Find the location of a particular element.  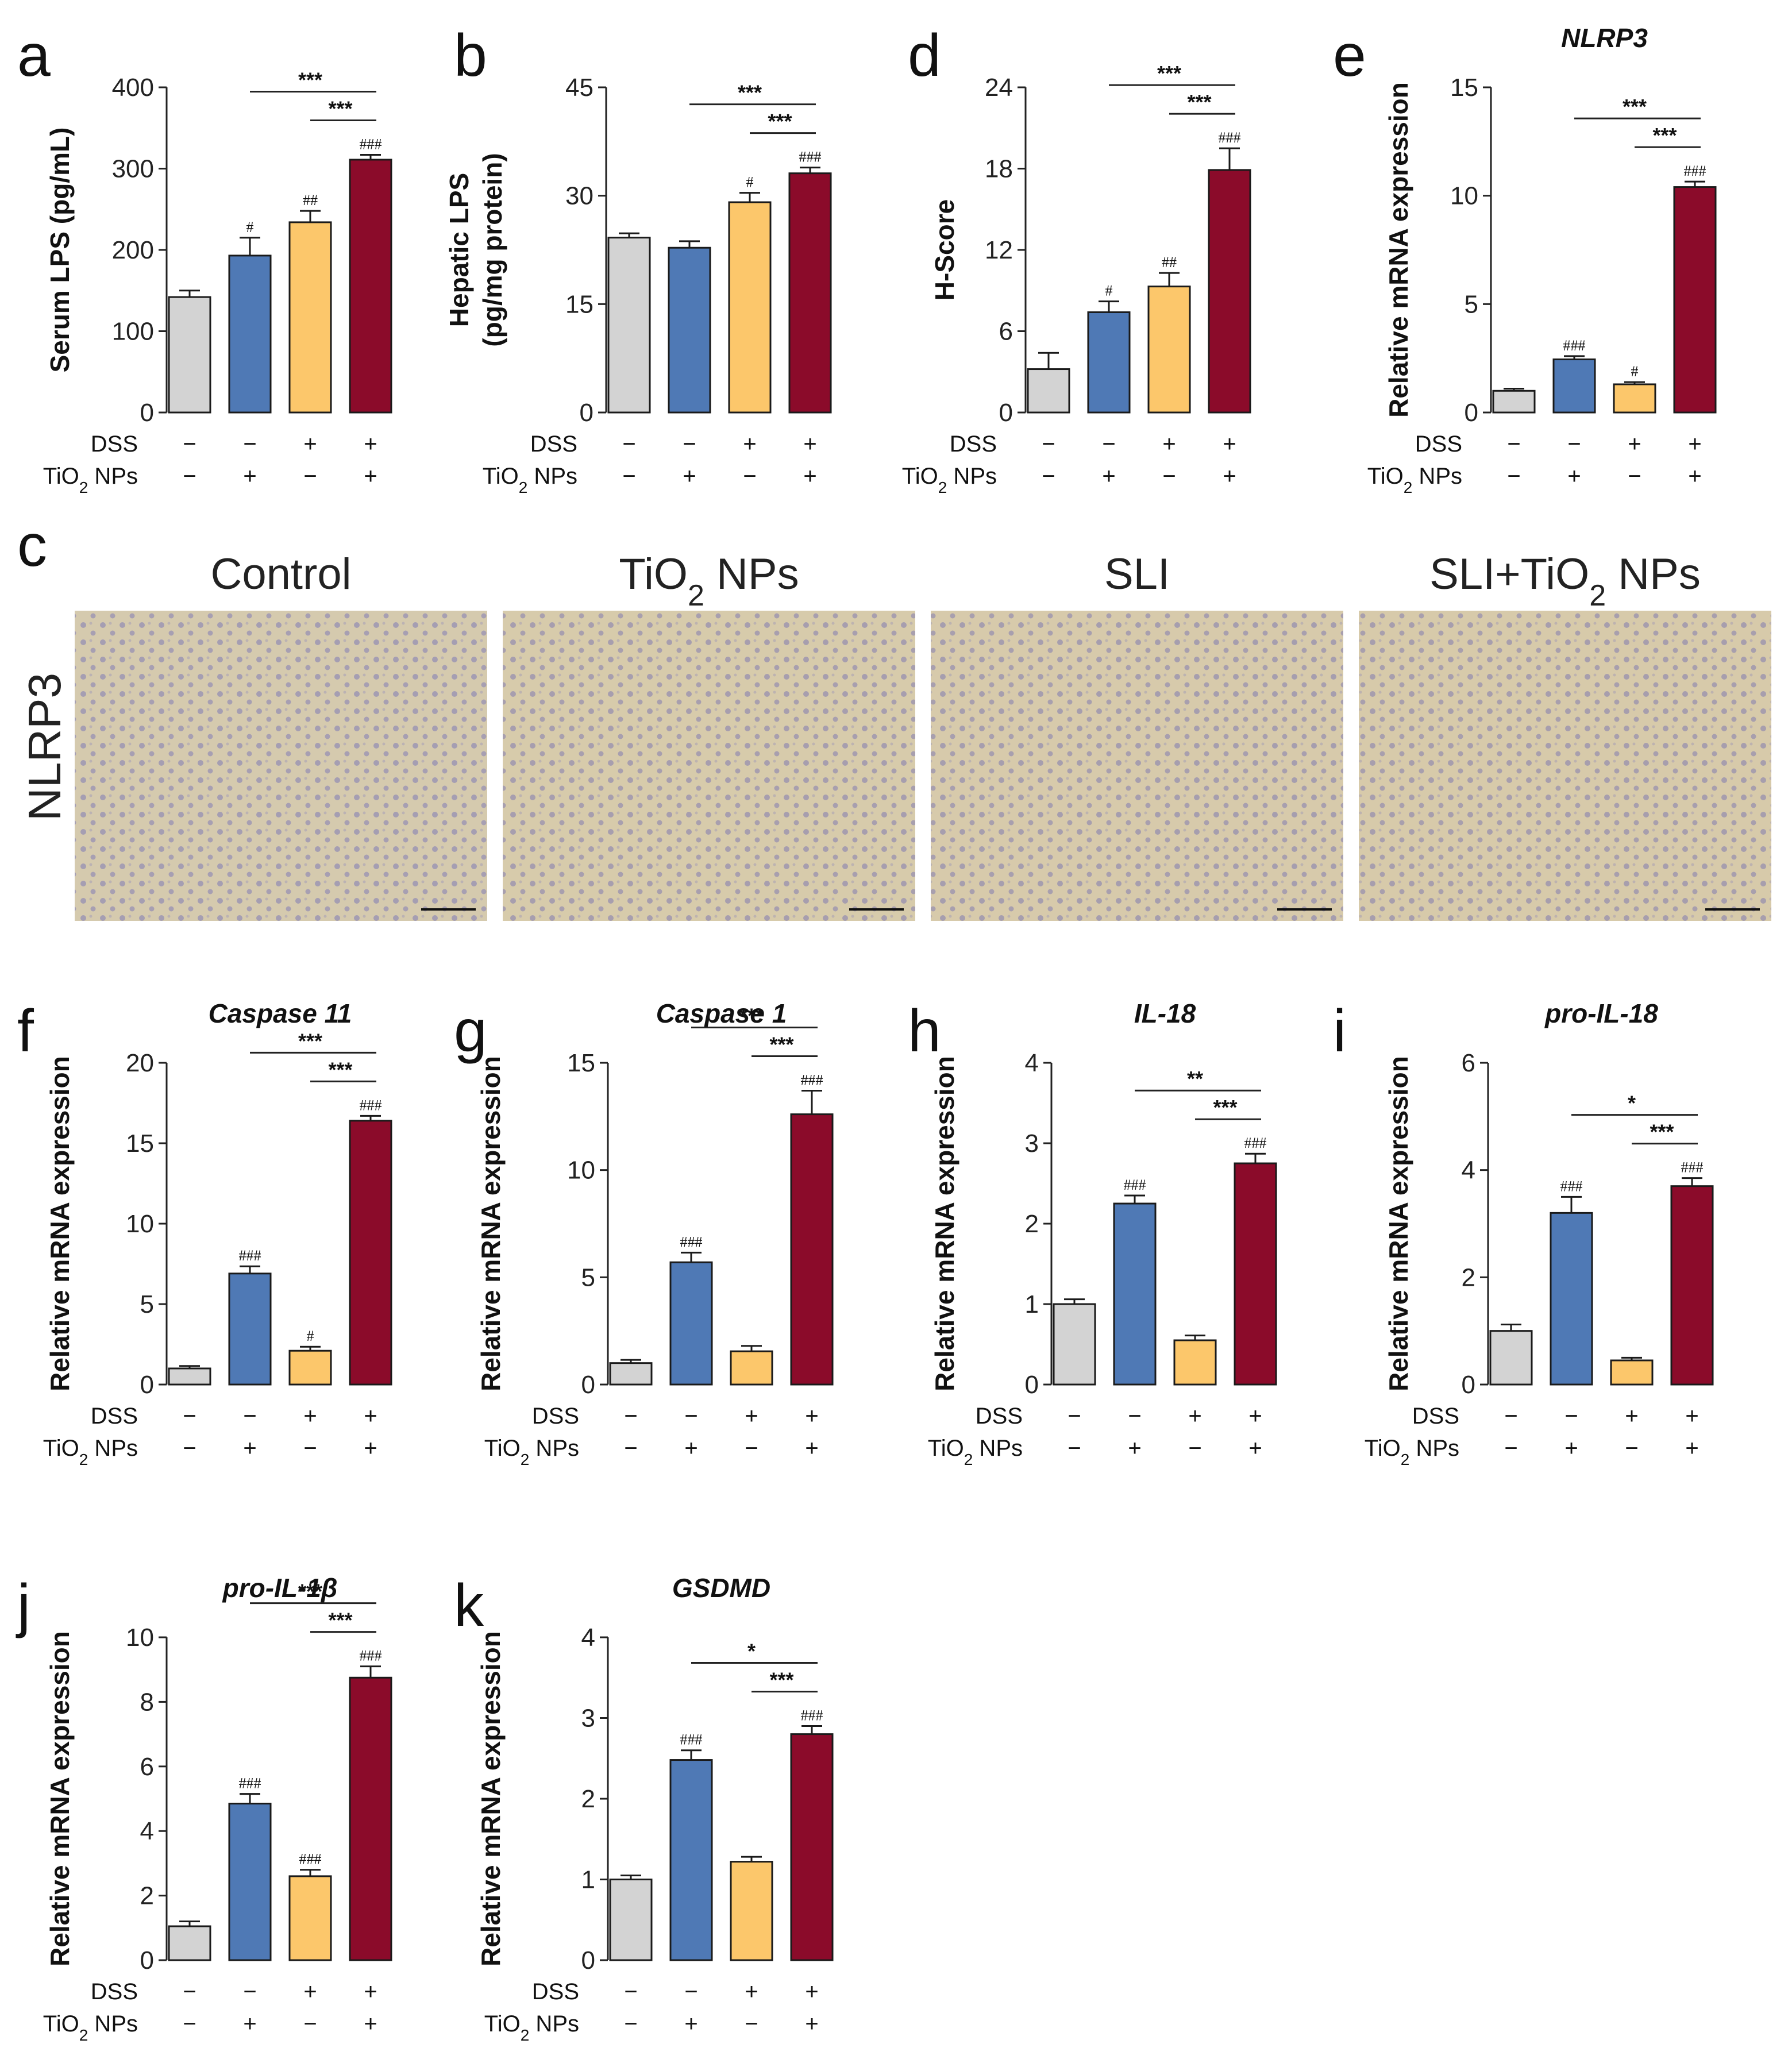

dss-sign-h-3: + is located at coordinates (1255, 1416).